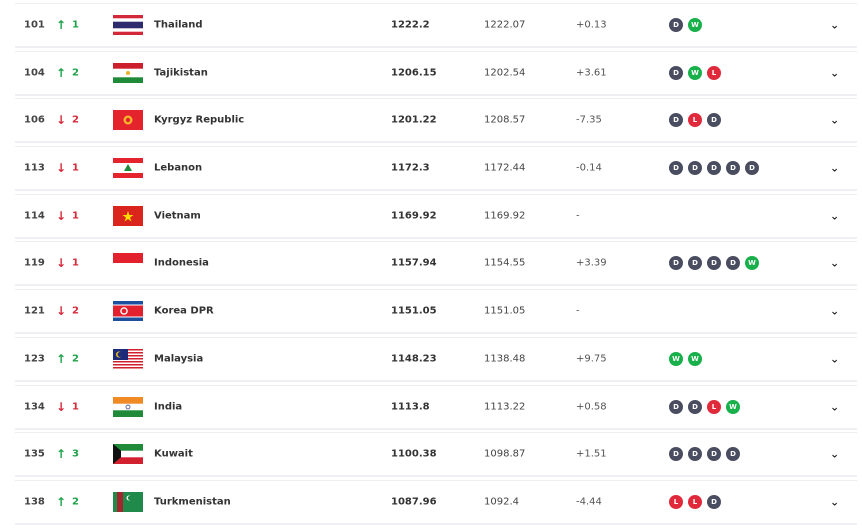  Describe the element at coordinates (173, 454) in the screenshot. I see `country-name: Kuwait` at that location.